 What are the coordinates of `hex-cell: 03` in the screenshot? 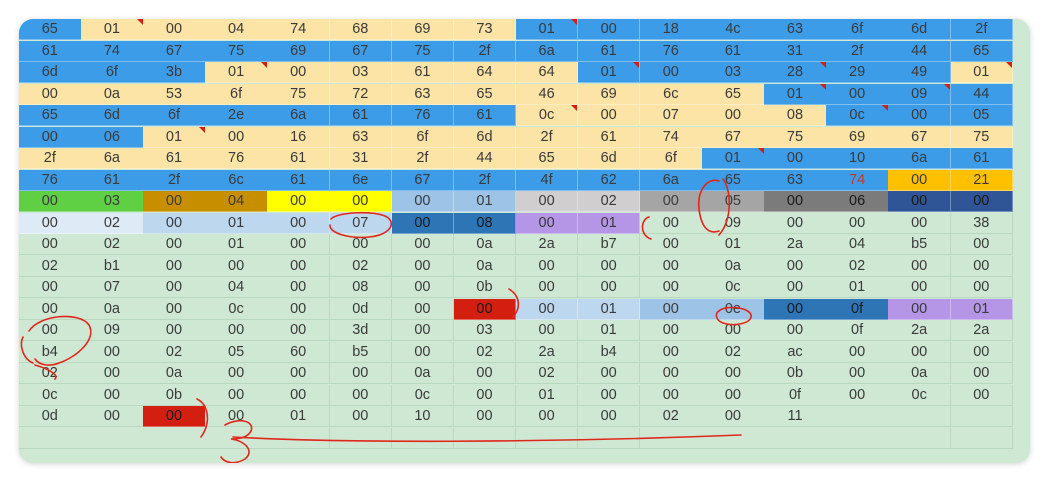 It's located at (361, 72).